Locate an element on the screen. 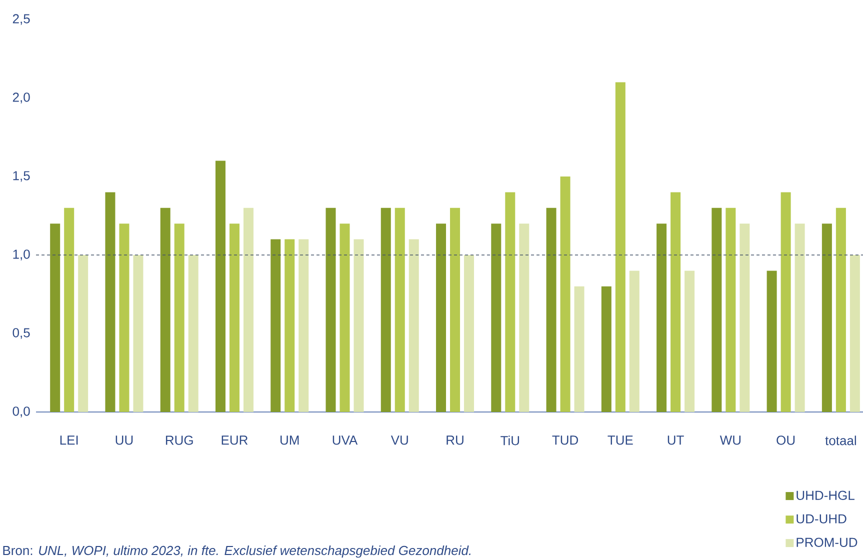 The height and width of the screenshot is (560, 863). legend-label: PROM-UD is located at coordinates (827, 542).